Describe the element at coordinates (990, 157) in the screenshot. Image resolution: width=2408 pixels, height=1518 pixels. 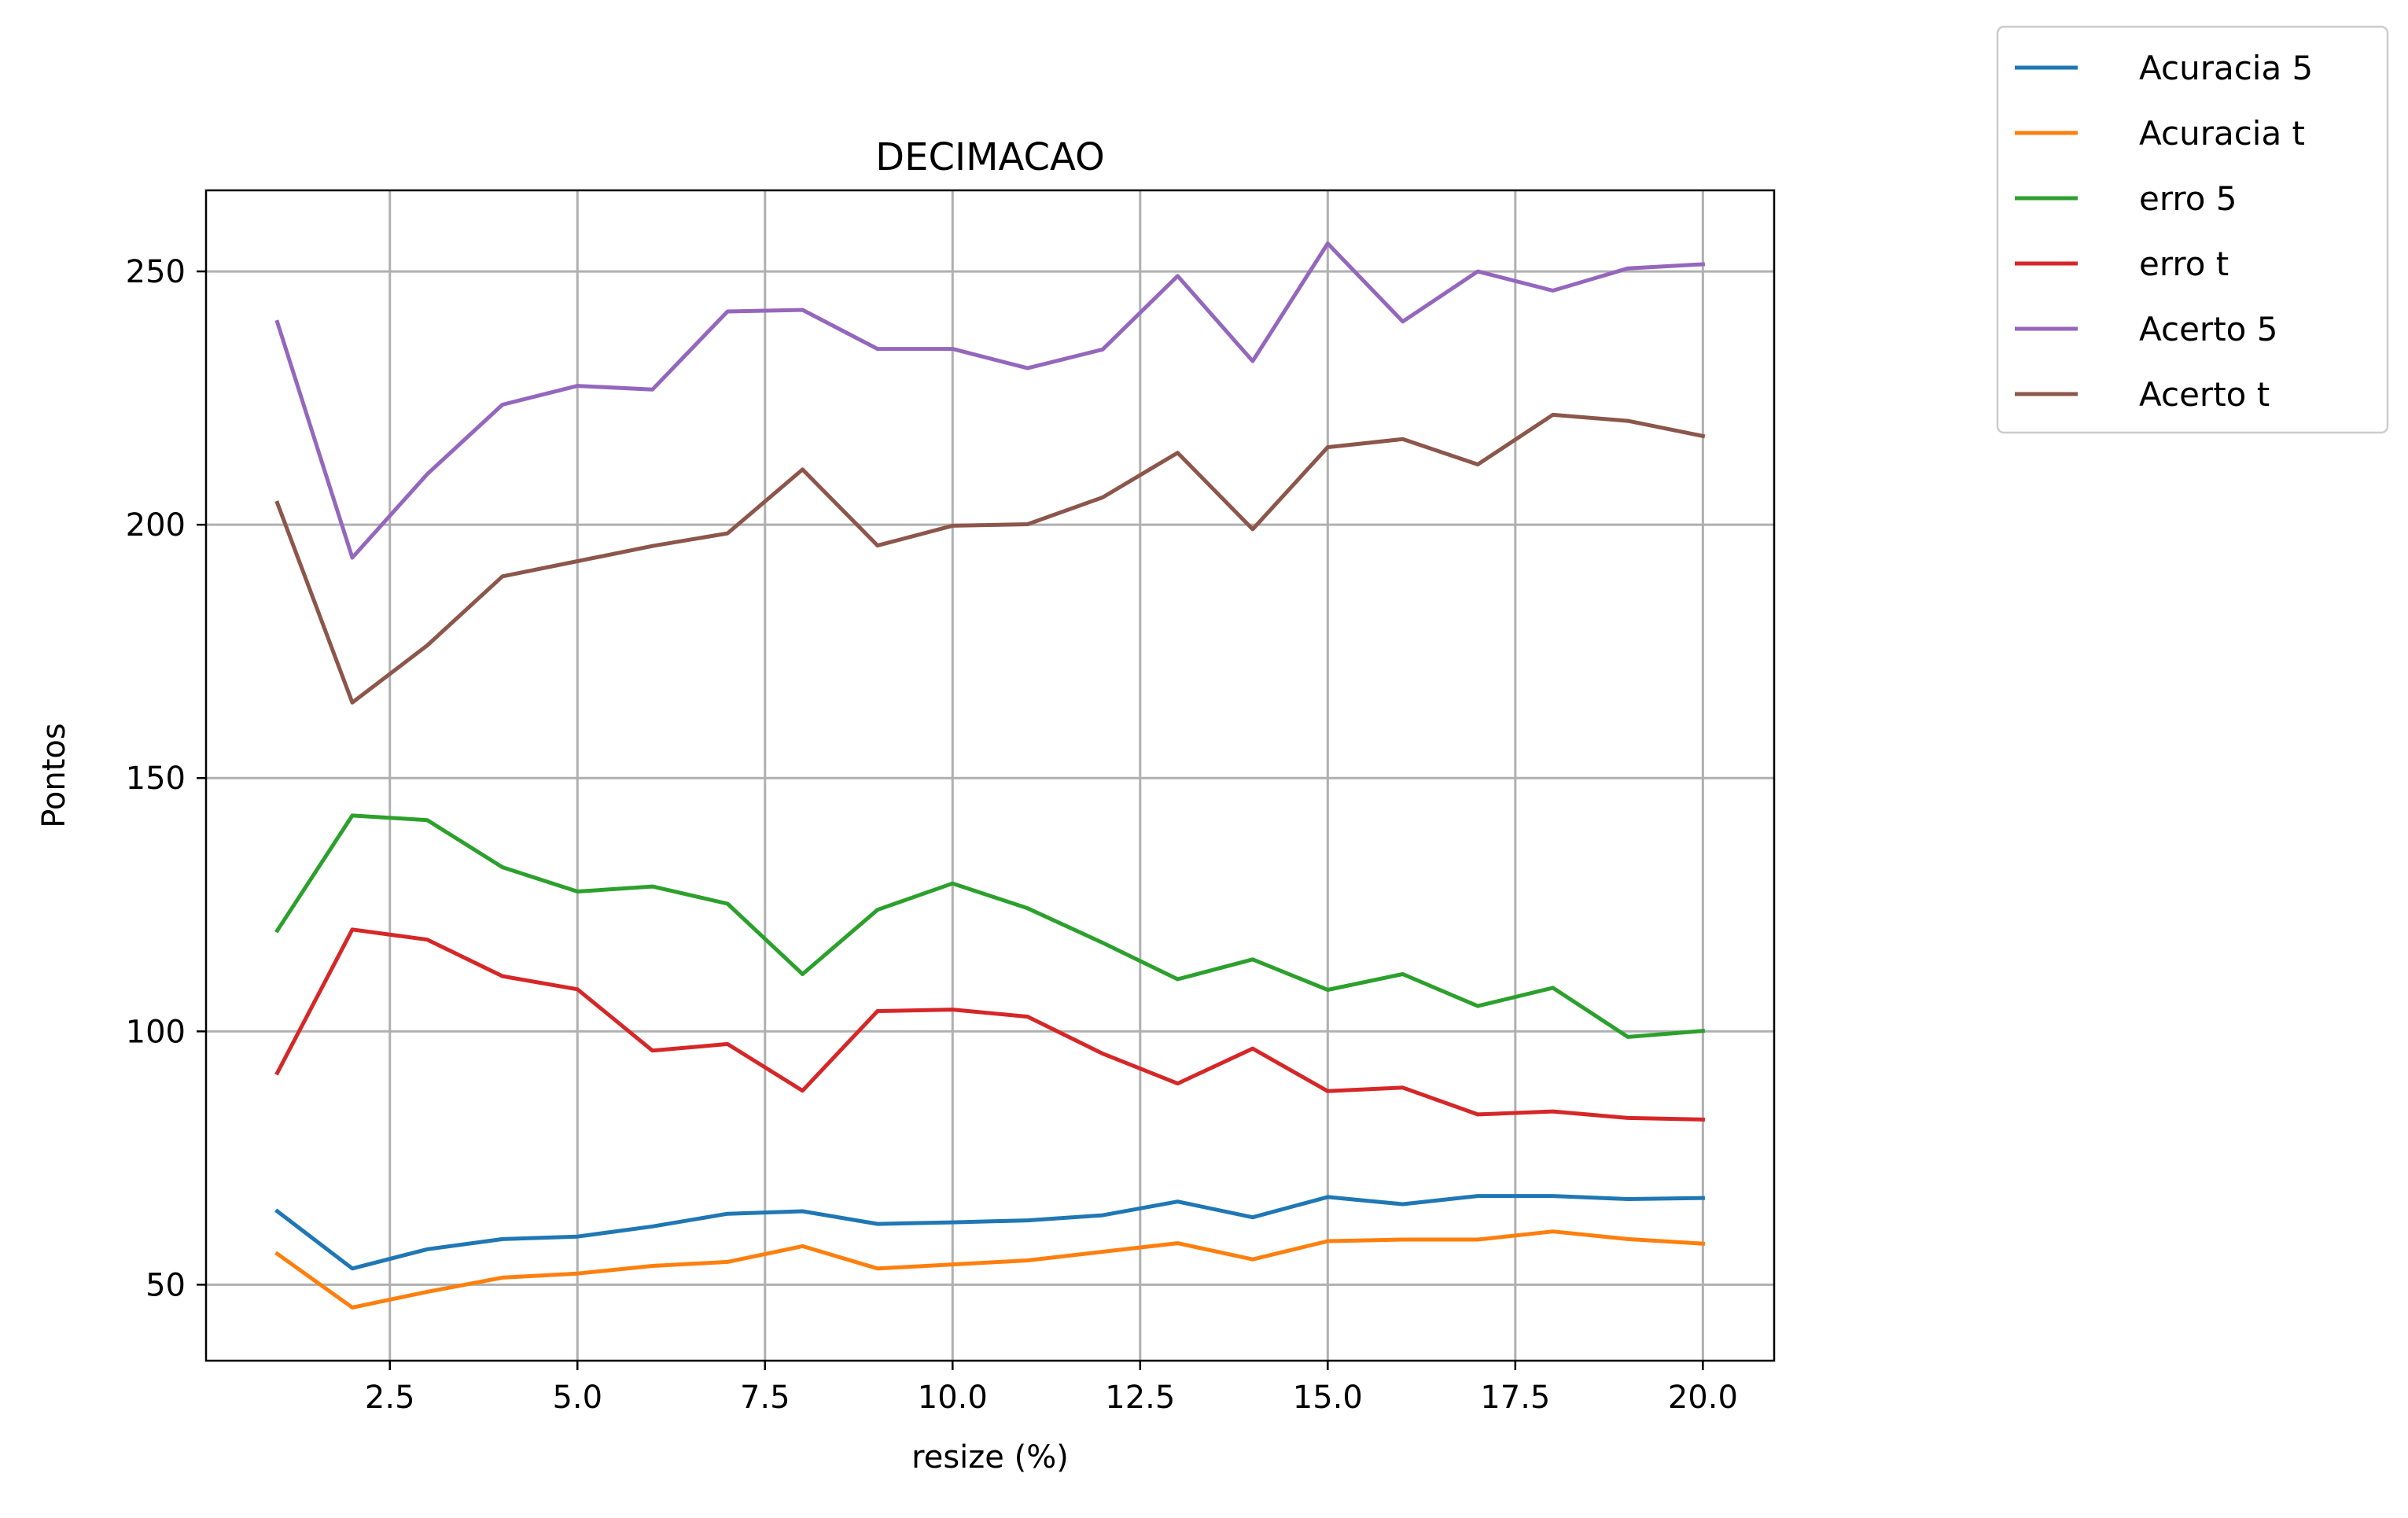
I see `chart-title: DECIMACAO` at that location.